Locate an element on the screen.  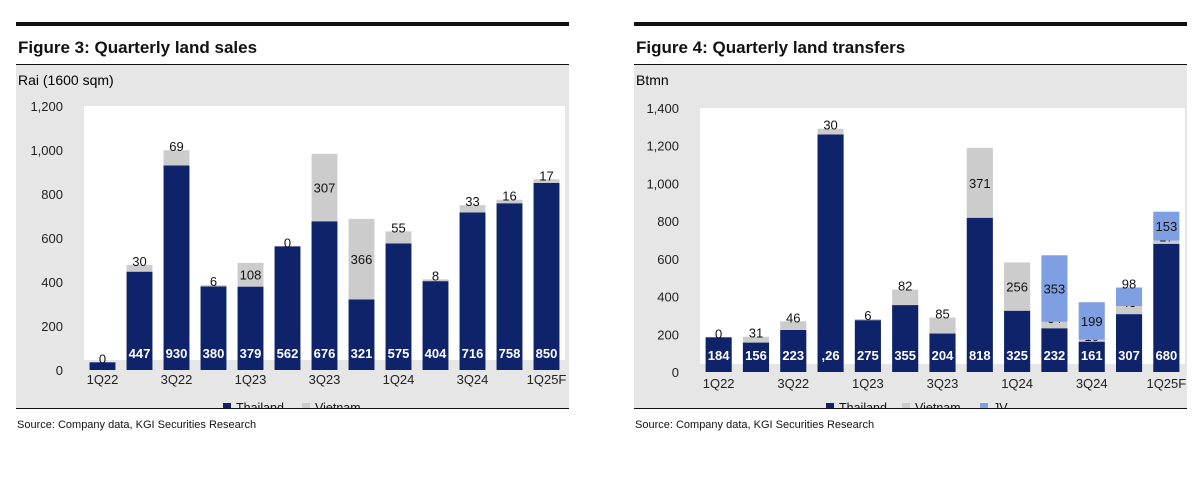
data-label: 98 is located at coordinates (1129, 284).